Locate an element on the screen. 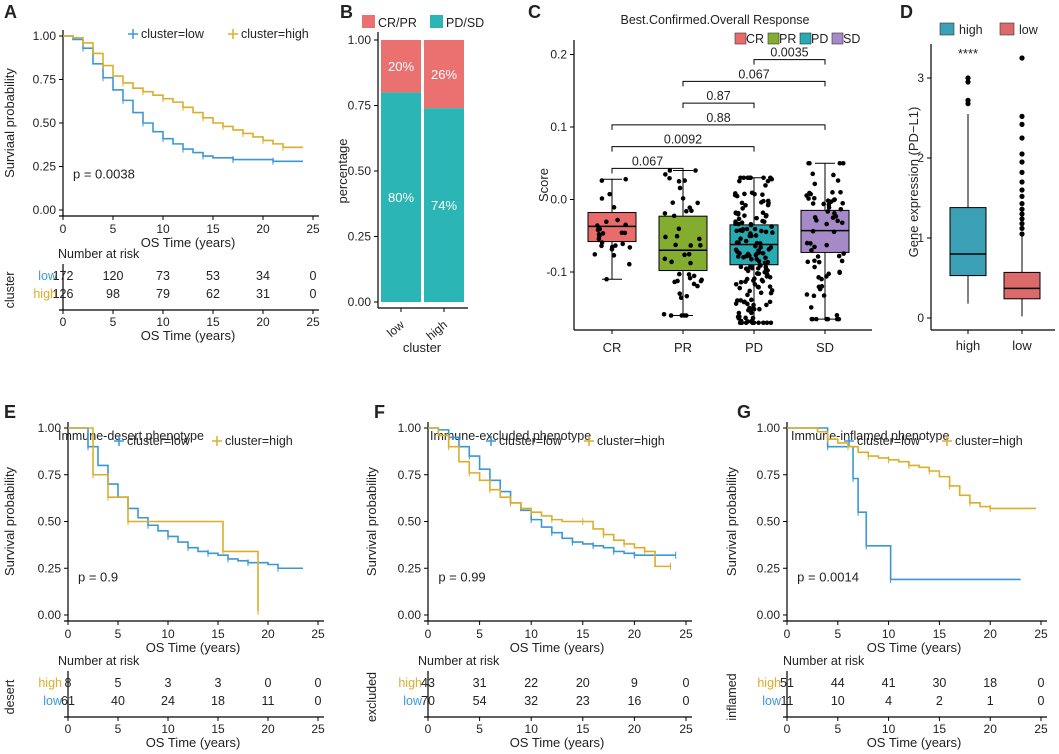  risk-value: 62 is located at coordinates (213, 294).